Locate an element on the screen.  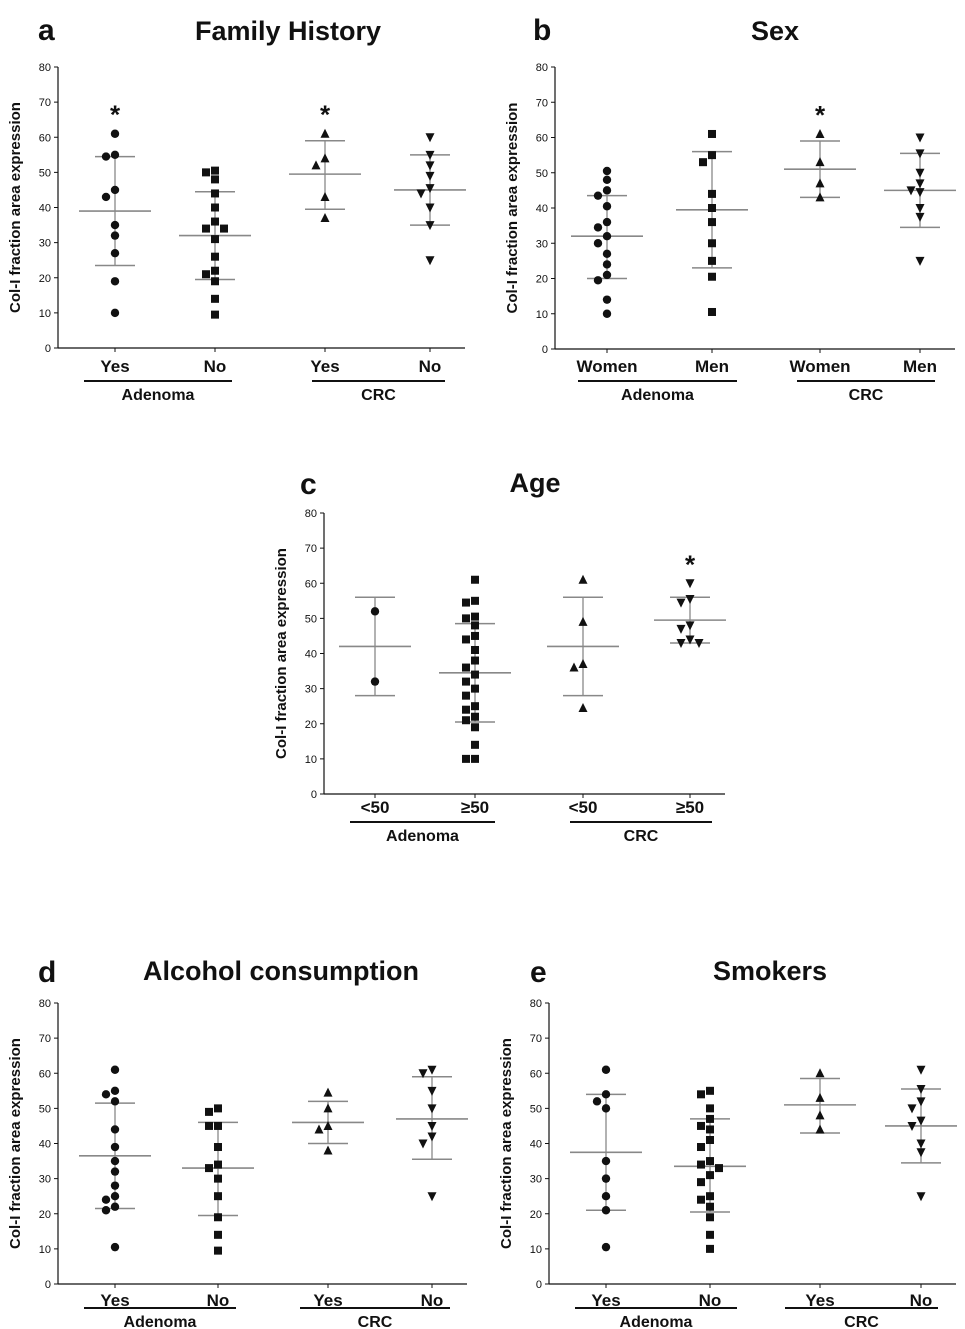
x-category-label: No is located at coordinates (215, 366).